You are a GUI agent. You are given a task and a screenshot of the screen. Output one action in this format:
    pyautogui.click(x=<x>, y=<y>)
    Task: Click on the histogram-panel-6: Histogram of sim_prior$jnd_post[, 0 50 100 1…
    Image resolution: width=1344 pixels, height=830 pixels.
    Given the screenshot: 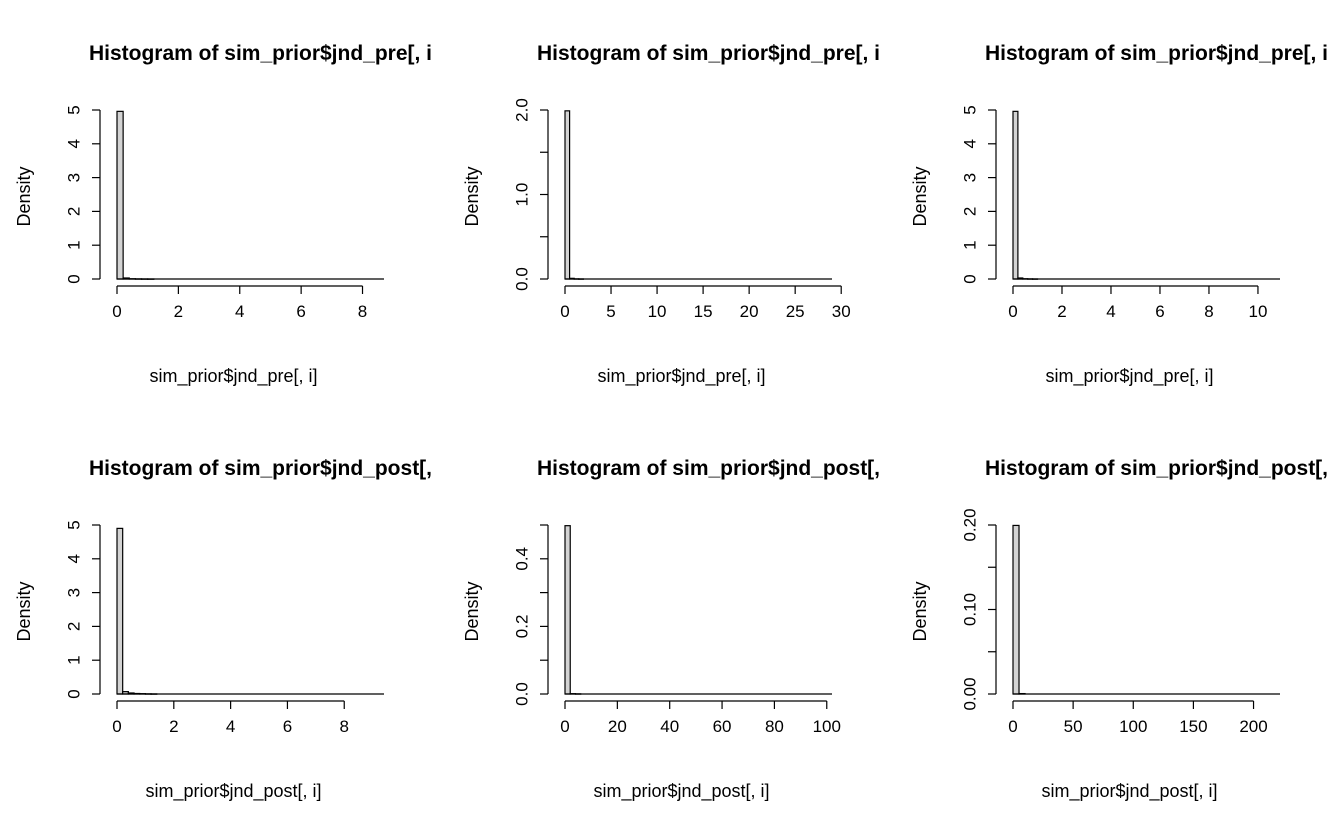 What is the action you would take?
    pyautogui.click(x=1119, y=629)
    